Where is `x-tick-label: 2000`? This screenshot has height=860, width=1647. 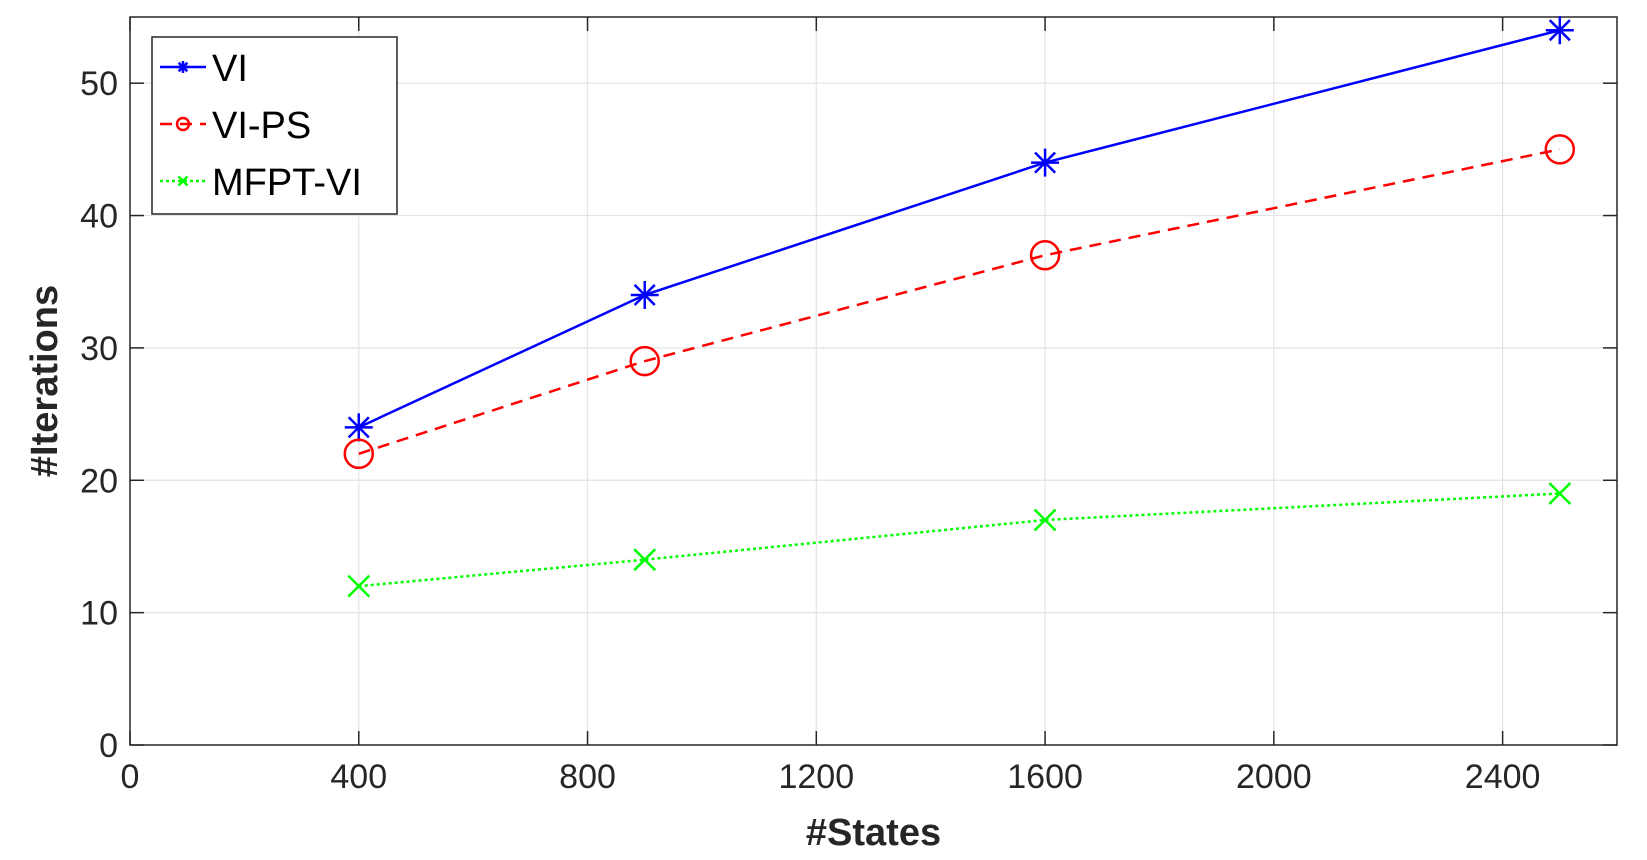
x-tick-label: 2000 is located at coordinates (1274, 777).